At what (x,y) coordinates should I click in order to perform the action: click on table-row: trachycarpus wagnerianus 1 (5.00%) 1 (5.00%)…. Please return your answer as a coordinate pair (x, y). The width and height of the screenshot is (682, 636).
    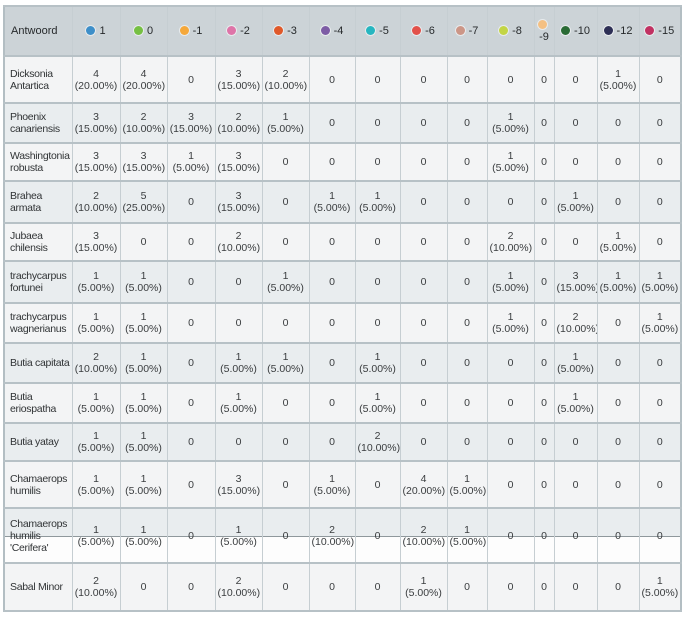
    Looking at the image, I should click on (342, 323).